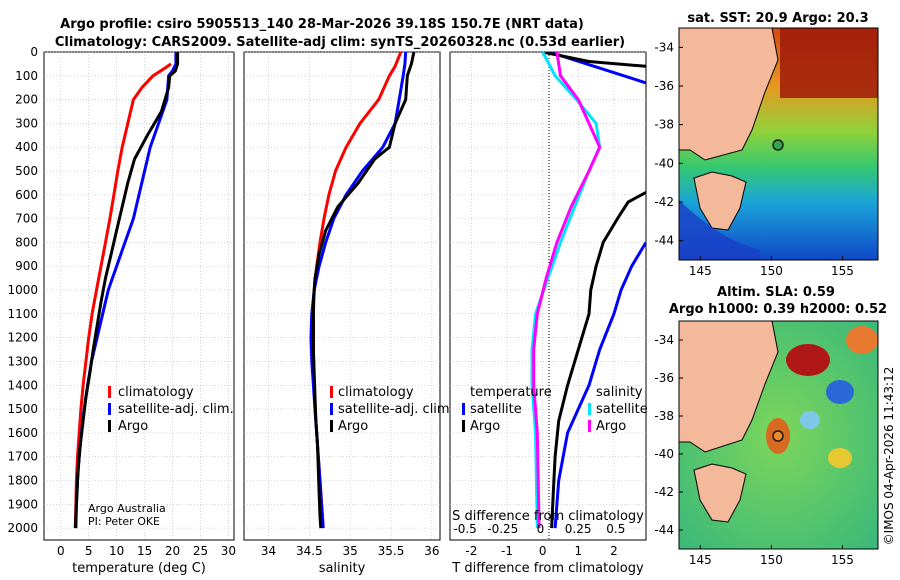  Describe the element at coordinates (619, 392) in the screenshot. I see `legend-salinity-title: salinity` at that location.